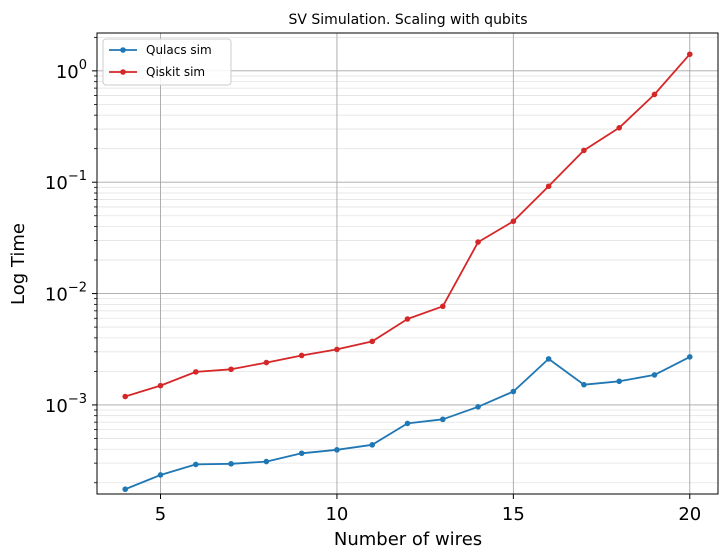 The image size is (727, 559). What do you see at coordinates (513, 514) in the screenshot?
I see `x-tick-label: 15` at bounding box center [513, 514].